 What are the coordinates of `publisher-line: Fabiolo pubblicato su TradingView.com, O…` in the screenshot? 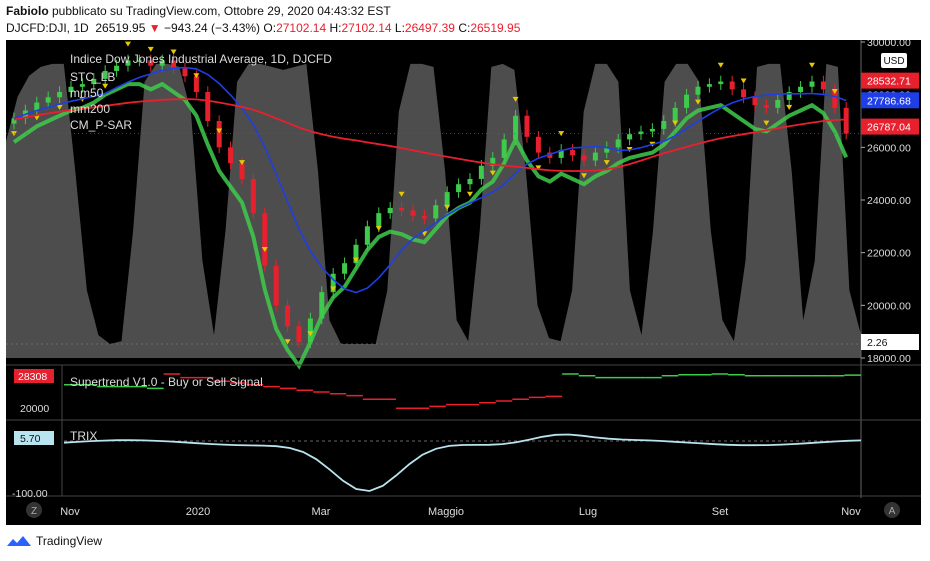 It's located at (198, 11).